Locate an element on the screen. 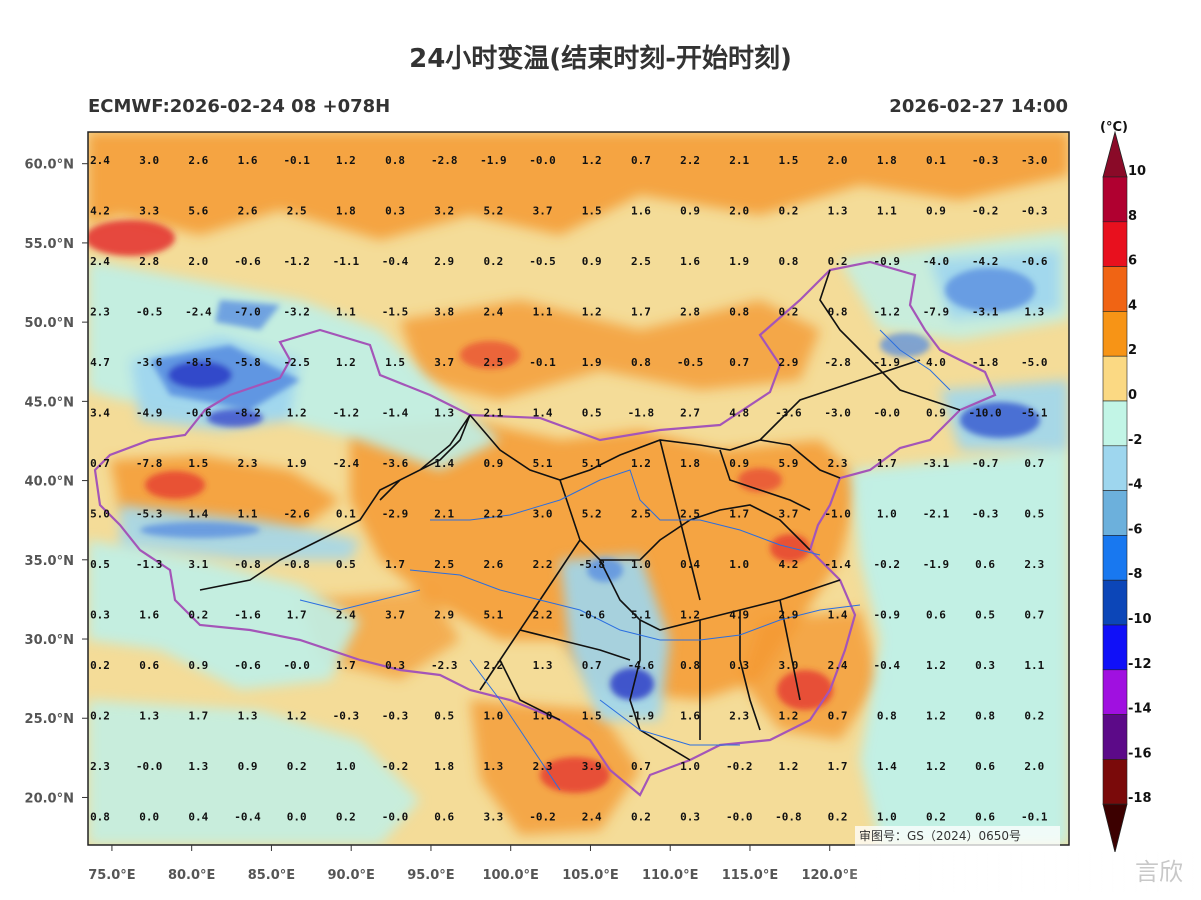  colorbar-label: -18 is located at coordinates (1140, 798).